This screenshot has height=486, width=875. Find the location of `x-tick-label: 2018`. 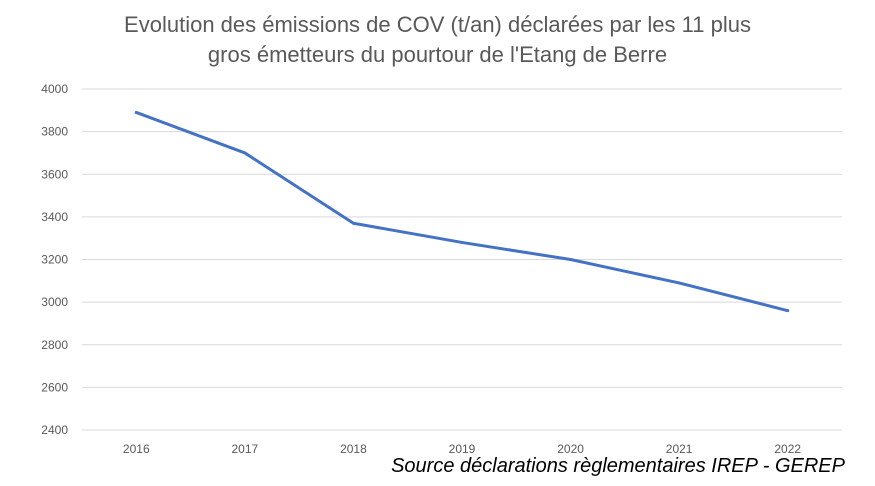

x-tick-label: 2018 is located at coordinates (353, 449).